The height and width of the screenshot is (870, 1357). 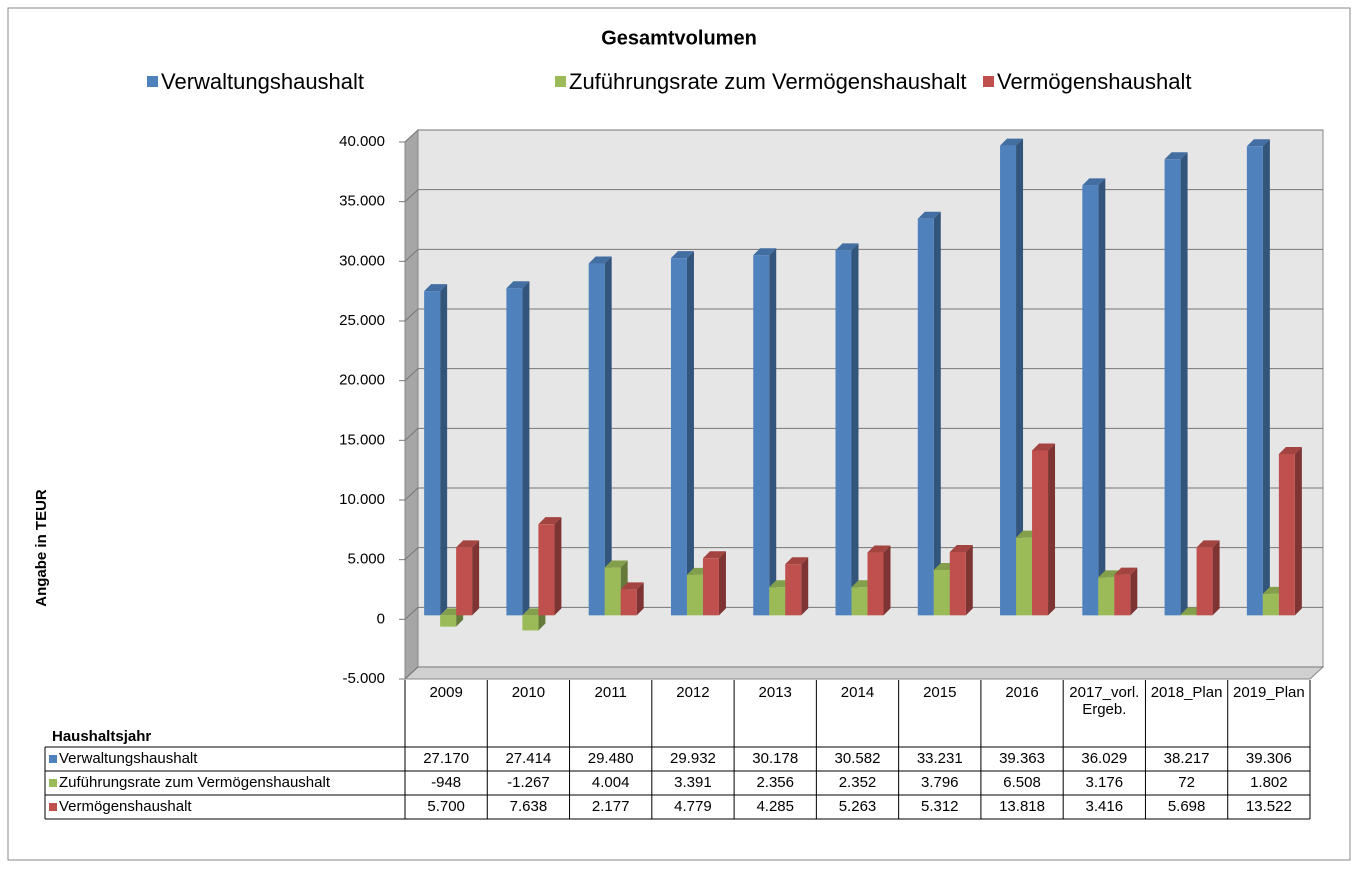 What do you see at coordinates (693, 782) in the screenshot?
I see `table-cell: 3.391` at bounding box center [693, 782].